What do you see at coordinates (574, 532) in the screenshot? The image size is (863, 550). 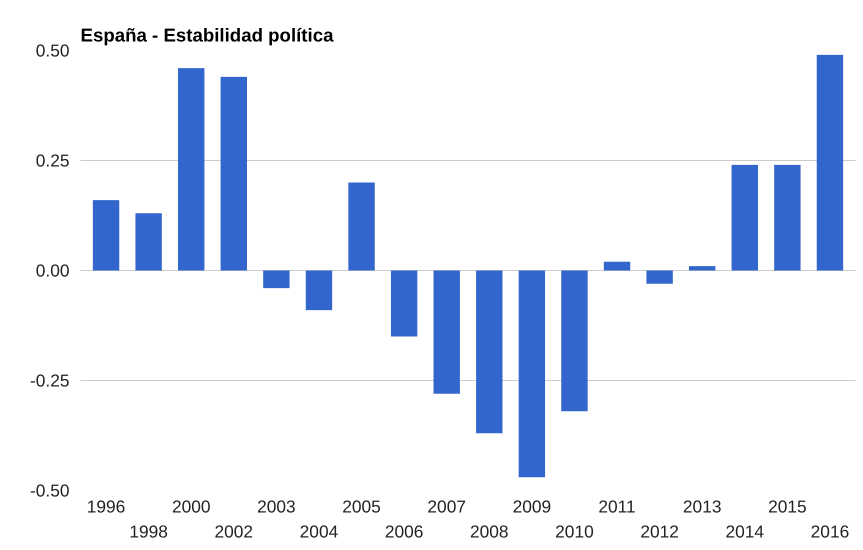 I see `x-tick-label: 2010` at bounding box center [574, 532].